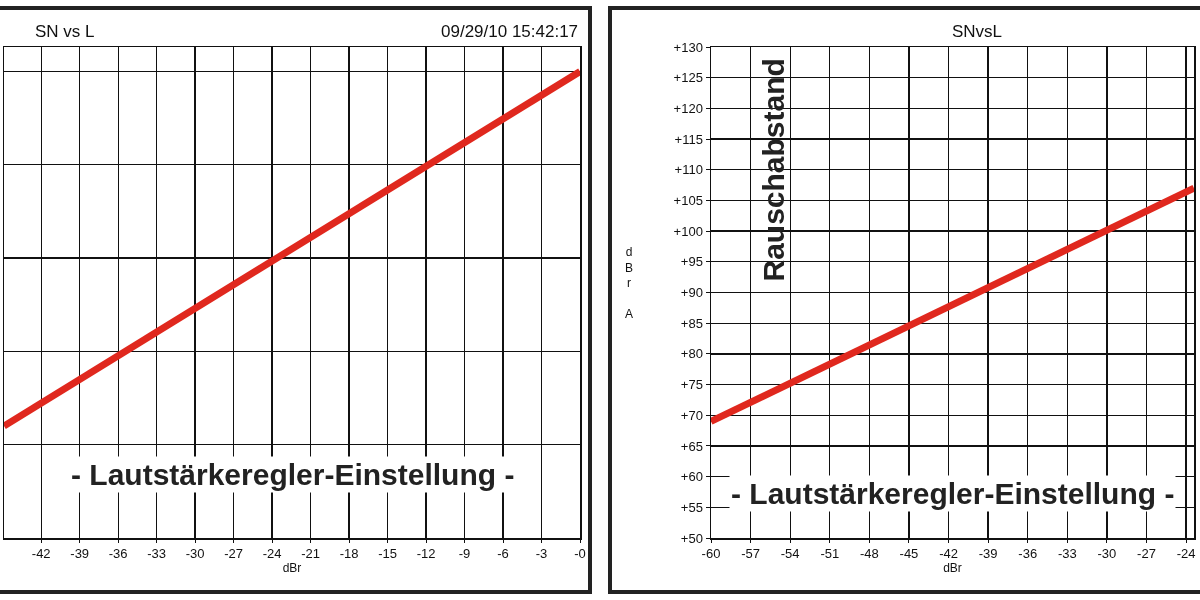 This screenshot has height=600, width=1200. I want to click on y-tick-label: +115, so click(688, 139).